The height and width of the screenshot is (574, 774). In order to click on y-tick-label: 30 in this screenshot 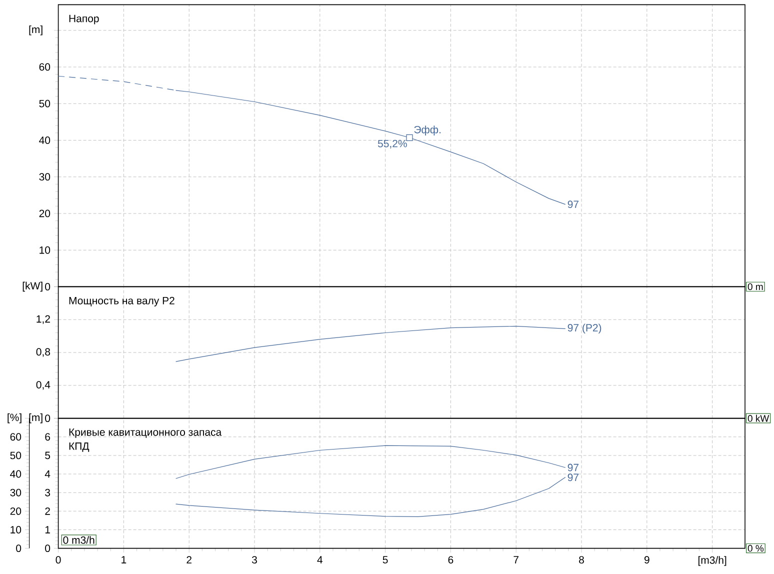, I will do `click(44, 177)`.